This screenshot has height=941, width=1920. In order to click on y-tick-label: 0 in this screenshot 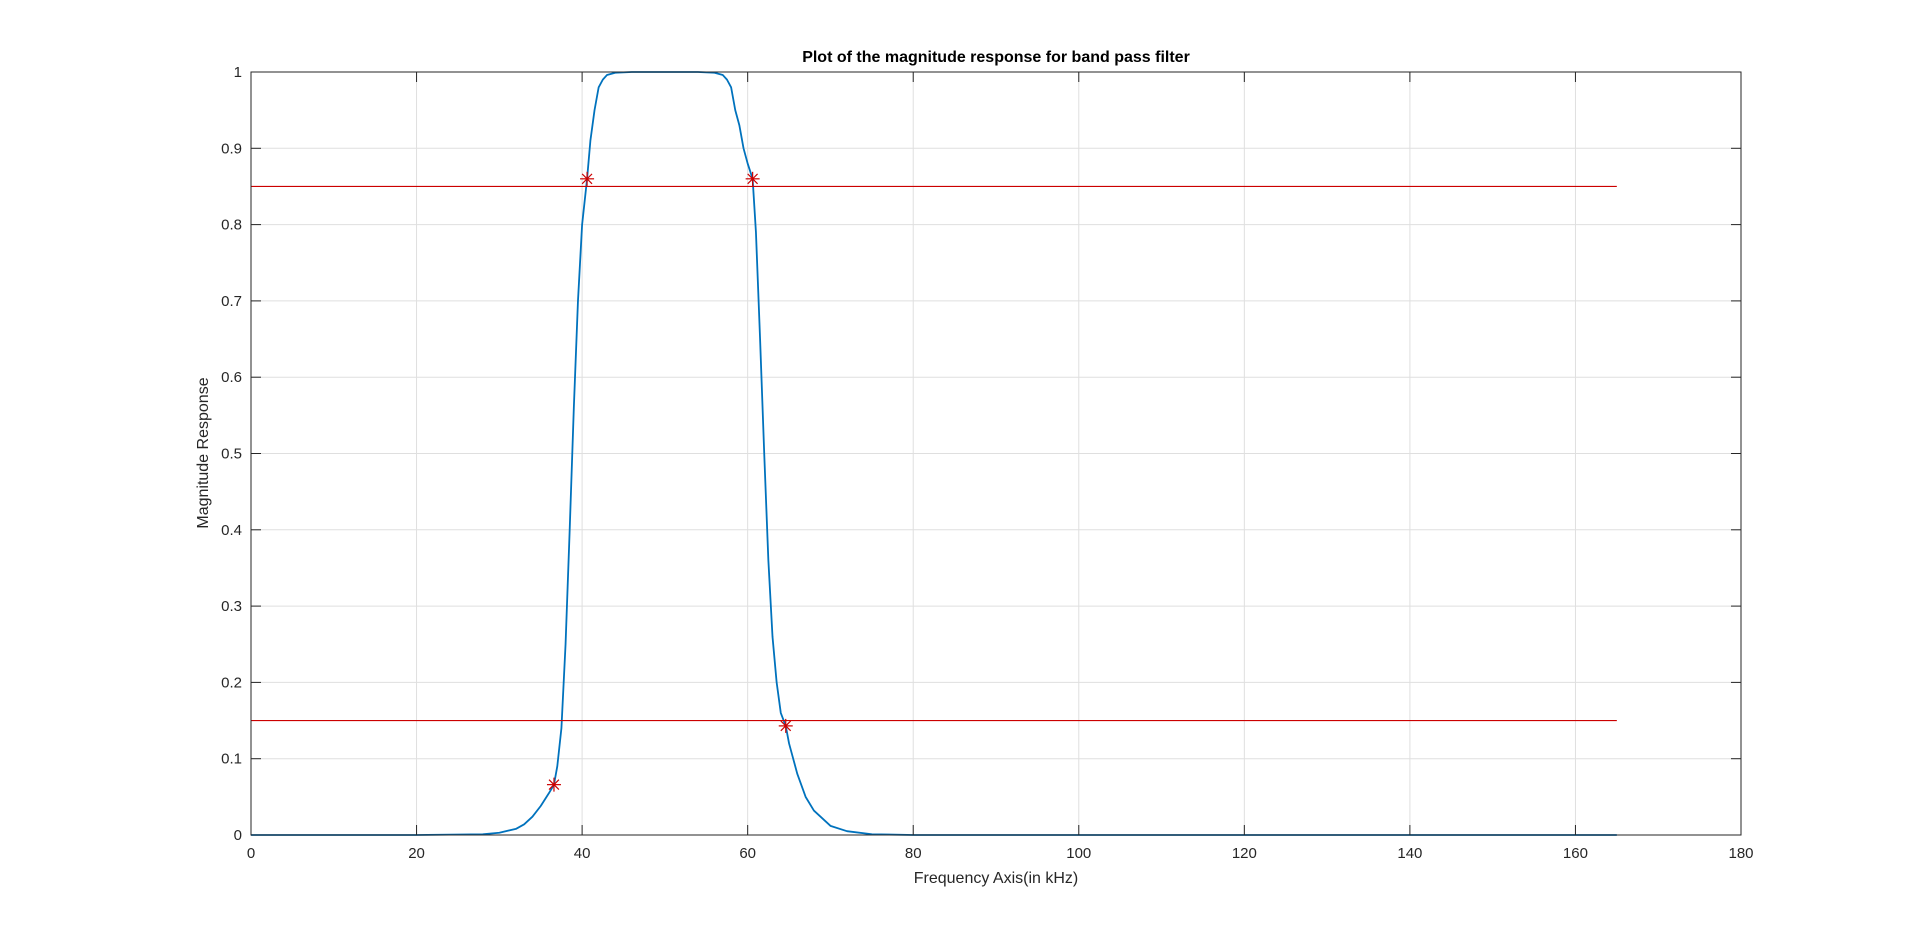, I will do `click(238, 835)`.